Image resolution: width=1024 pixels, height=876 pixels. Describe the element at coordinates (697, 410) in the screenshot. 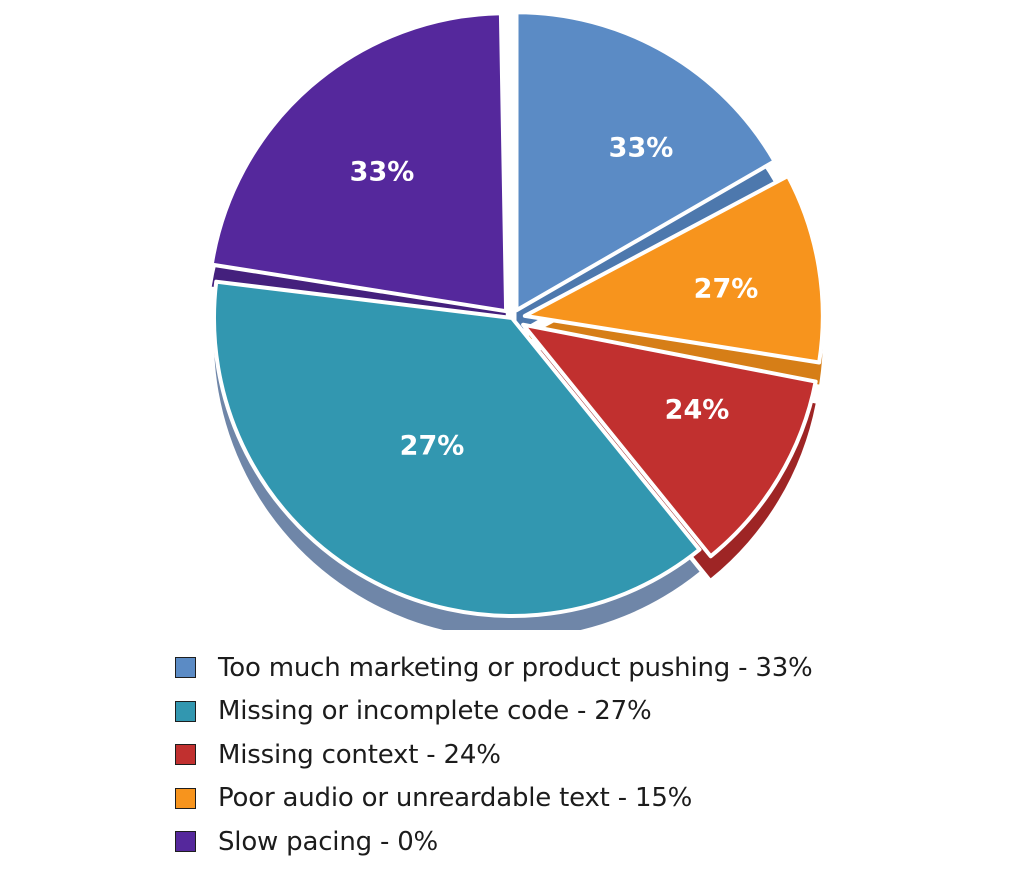

I see `pie-slice-label: 24%` at that location.